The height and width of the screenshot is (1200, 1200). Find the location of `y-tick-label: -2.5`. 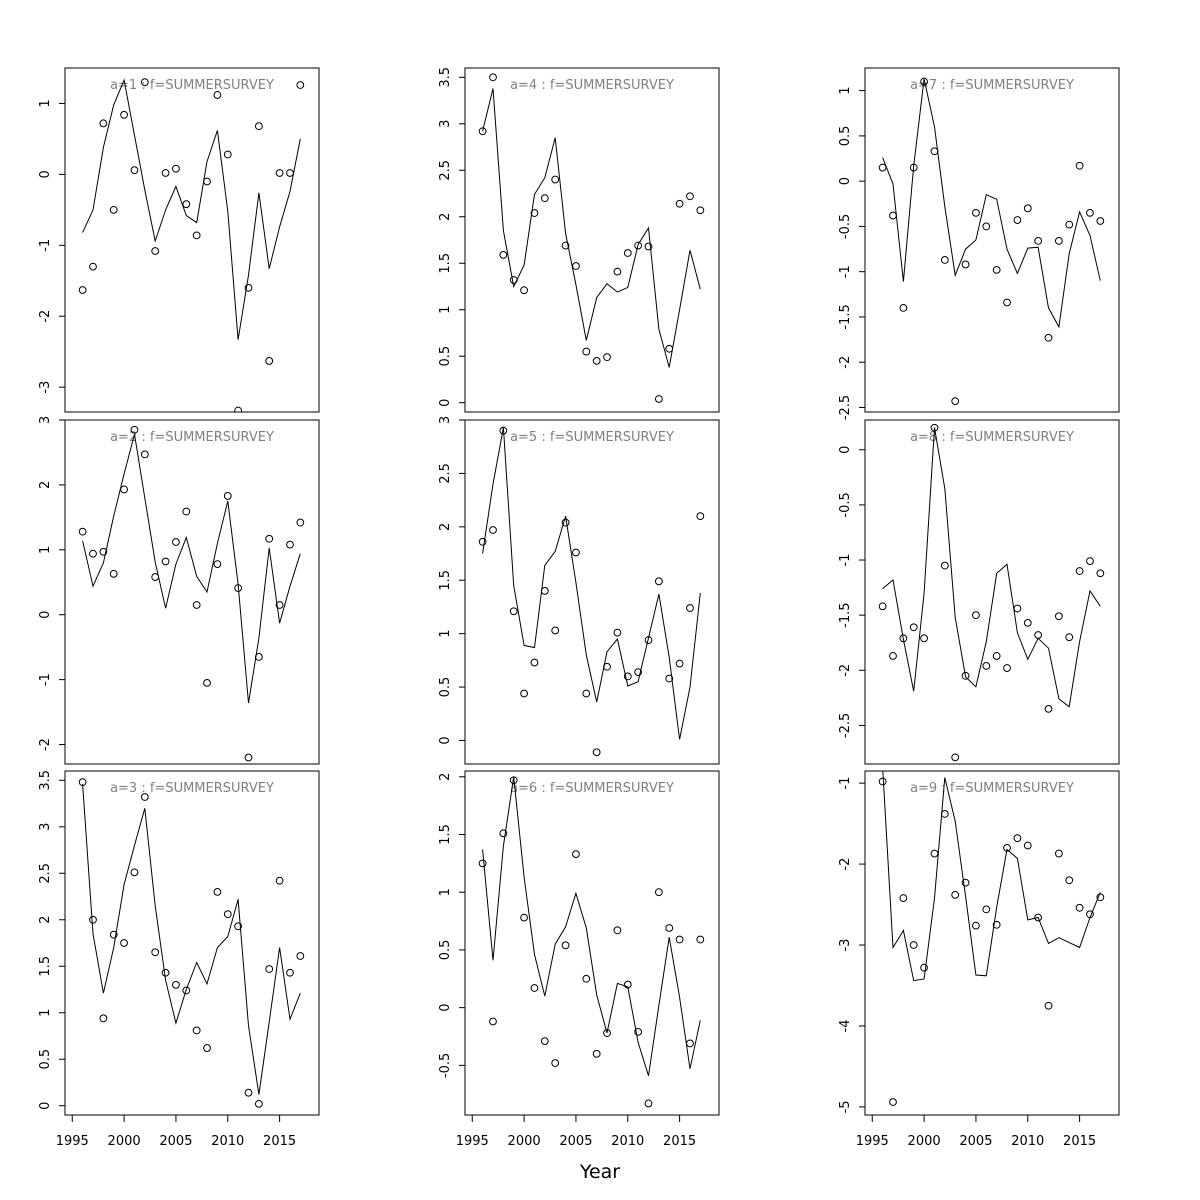

y-tick-label: -2.5 is located at coordinates (845, 407).